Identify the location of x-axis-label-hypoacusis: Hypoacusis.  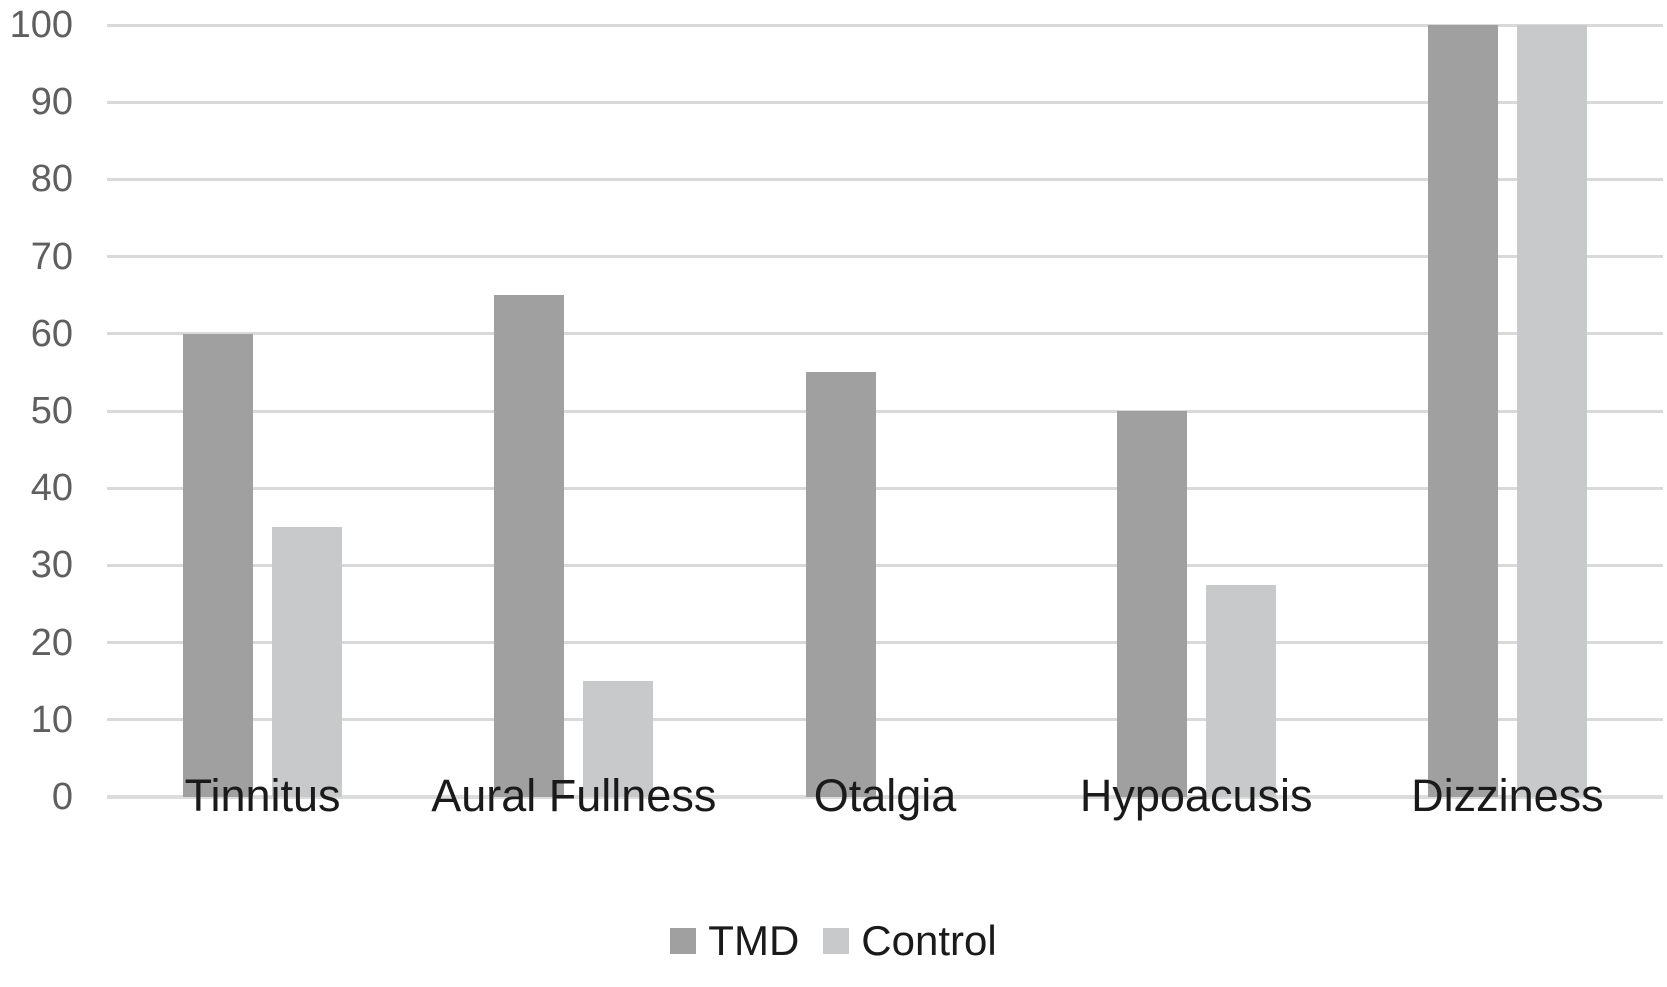
(1196, 795).